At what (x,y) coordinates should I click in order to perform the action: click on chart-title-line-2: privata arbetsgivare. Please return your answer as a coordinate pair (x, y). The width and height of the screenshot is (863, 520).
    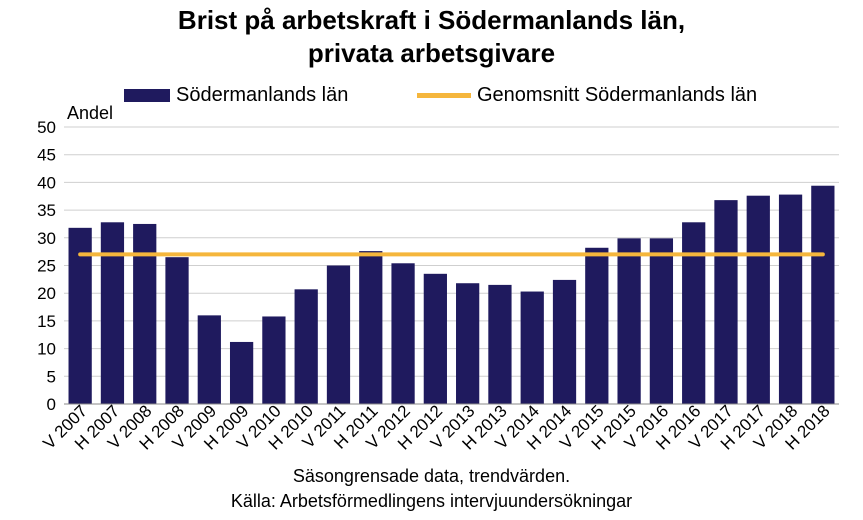
    Looking at the image, I should click on (431, 53).